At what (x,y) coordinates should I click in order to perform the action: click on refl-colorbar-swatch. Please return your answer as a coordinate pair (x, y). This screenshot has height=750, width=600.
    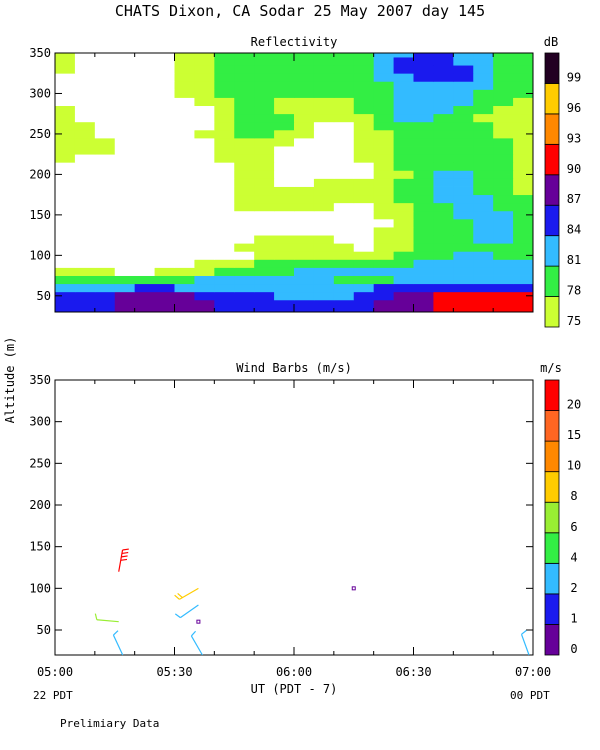
    Looking at the image, I should click on (552, 220).